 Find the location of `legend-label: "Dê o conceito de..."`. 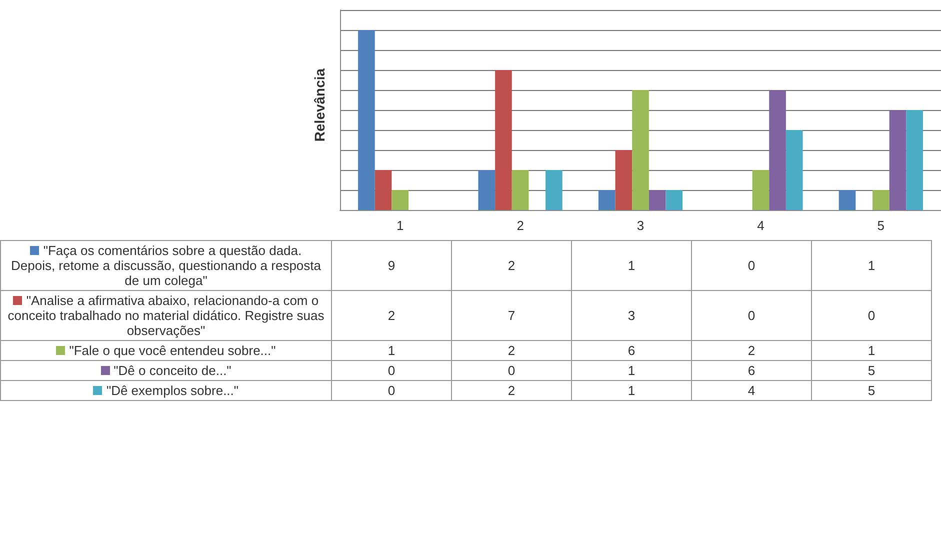

legend-label: "Dê o conceito de..." is located at coordinates (166, 370).